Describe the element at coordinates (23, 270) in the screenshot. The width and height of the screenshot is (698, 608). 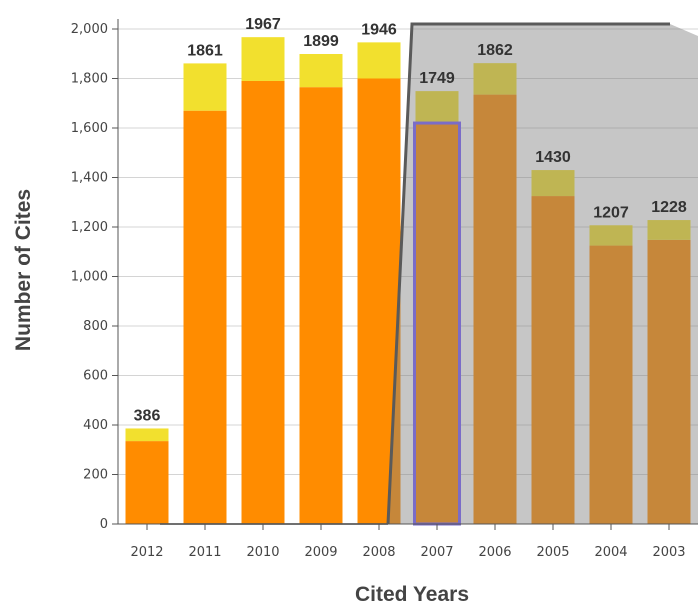
I see `y-axis-title: Number of Cites` at that location.